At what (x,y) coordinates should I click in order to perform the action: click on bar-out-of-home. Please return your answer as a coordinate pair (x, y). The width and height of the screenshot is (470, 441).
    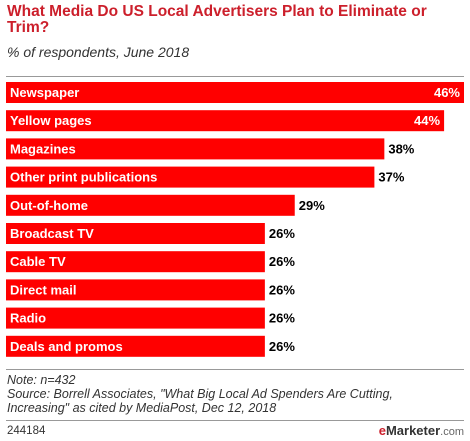
    Looking at the image, I should click on (150, 205).